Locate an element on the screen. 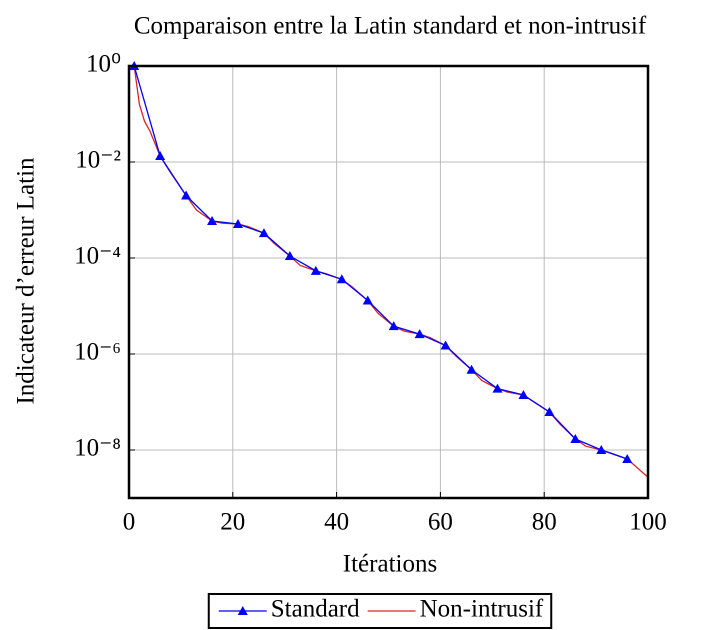 This screenshot has width=720, height=630. legend-marker is located at coordinates (242, 610).